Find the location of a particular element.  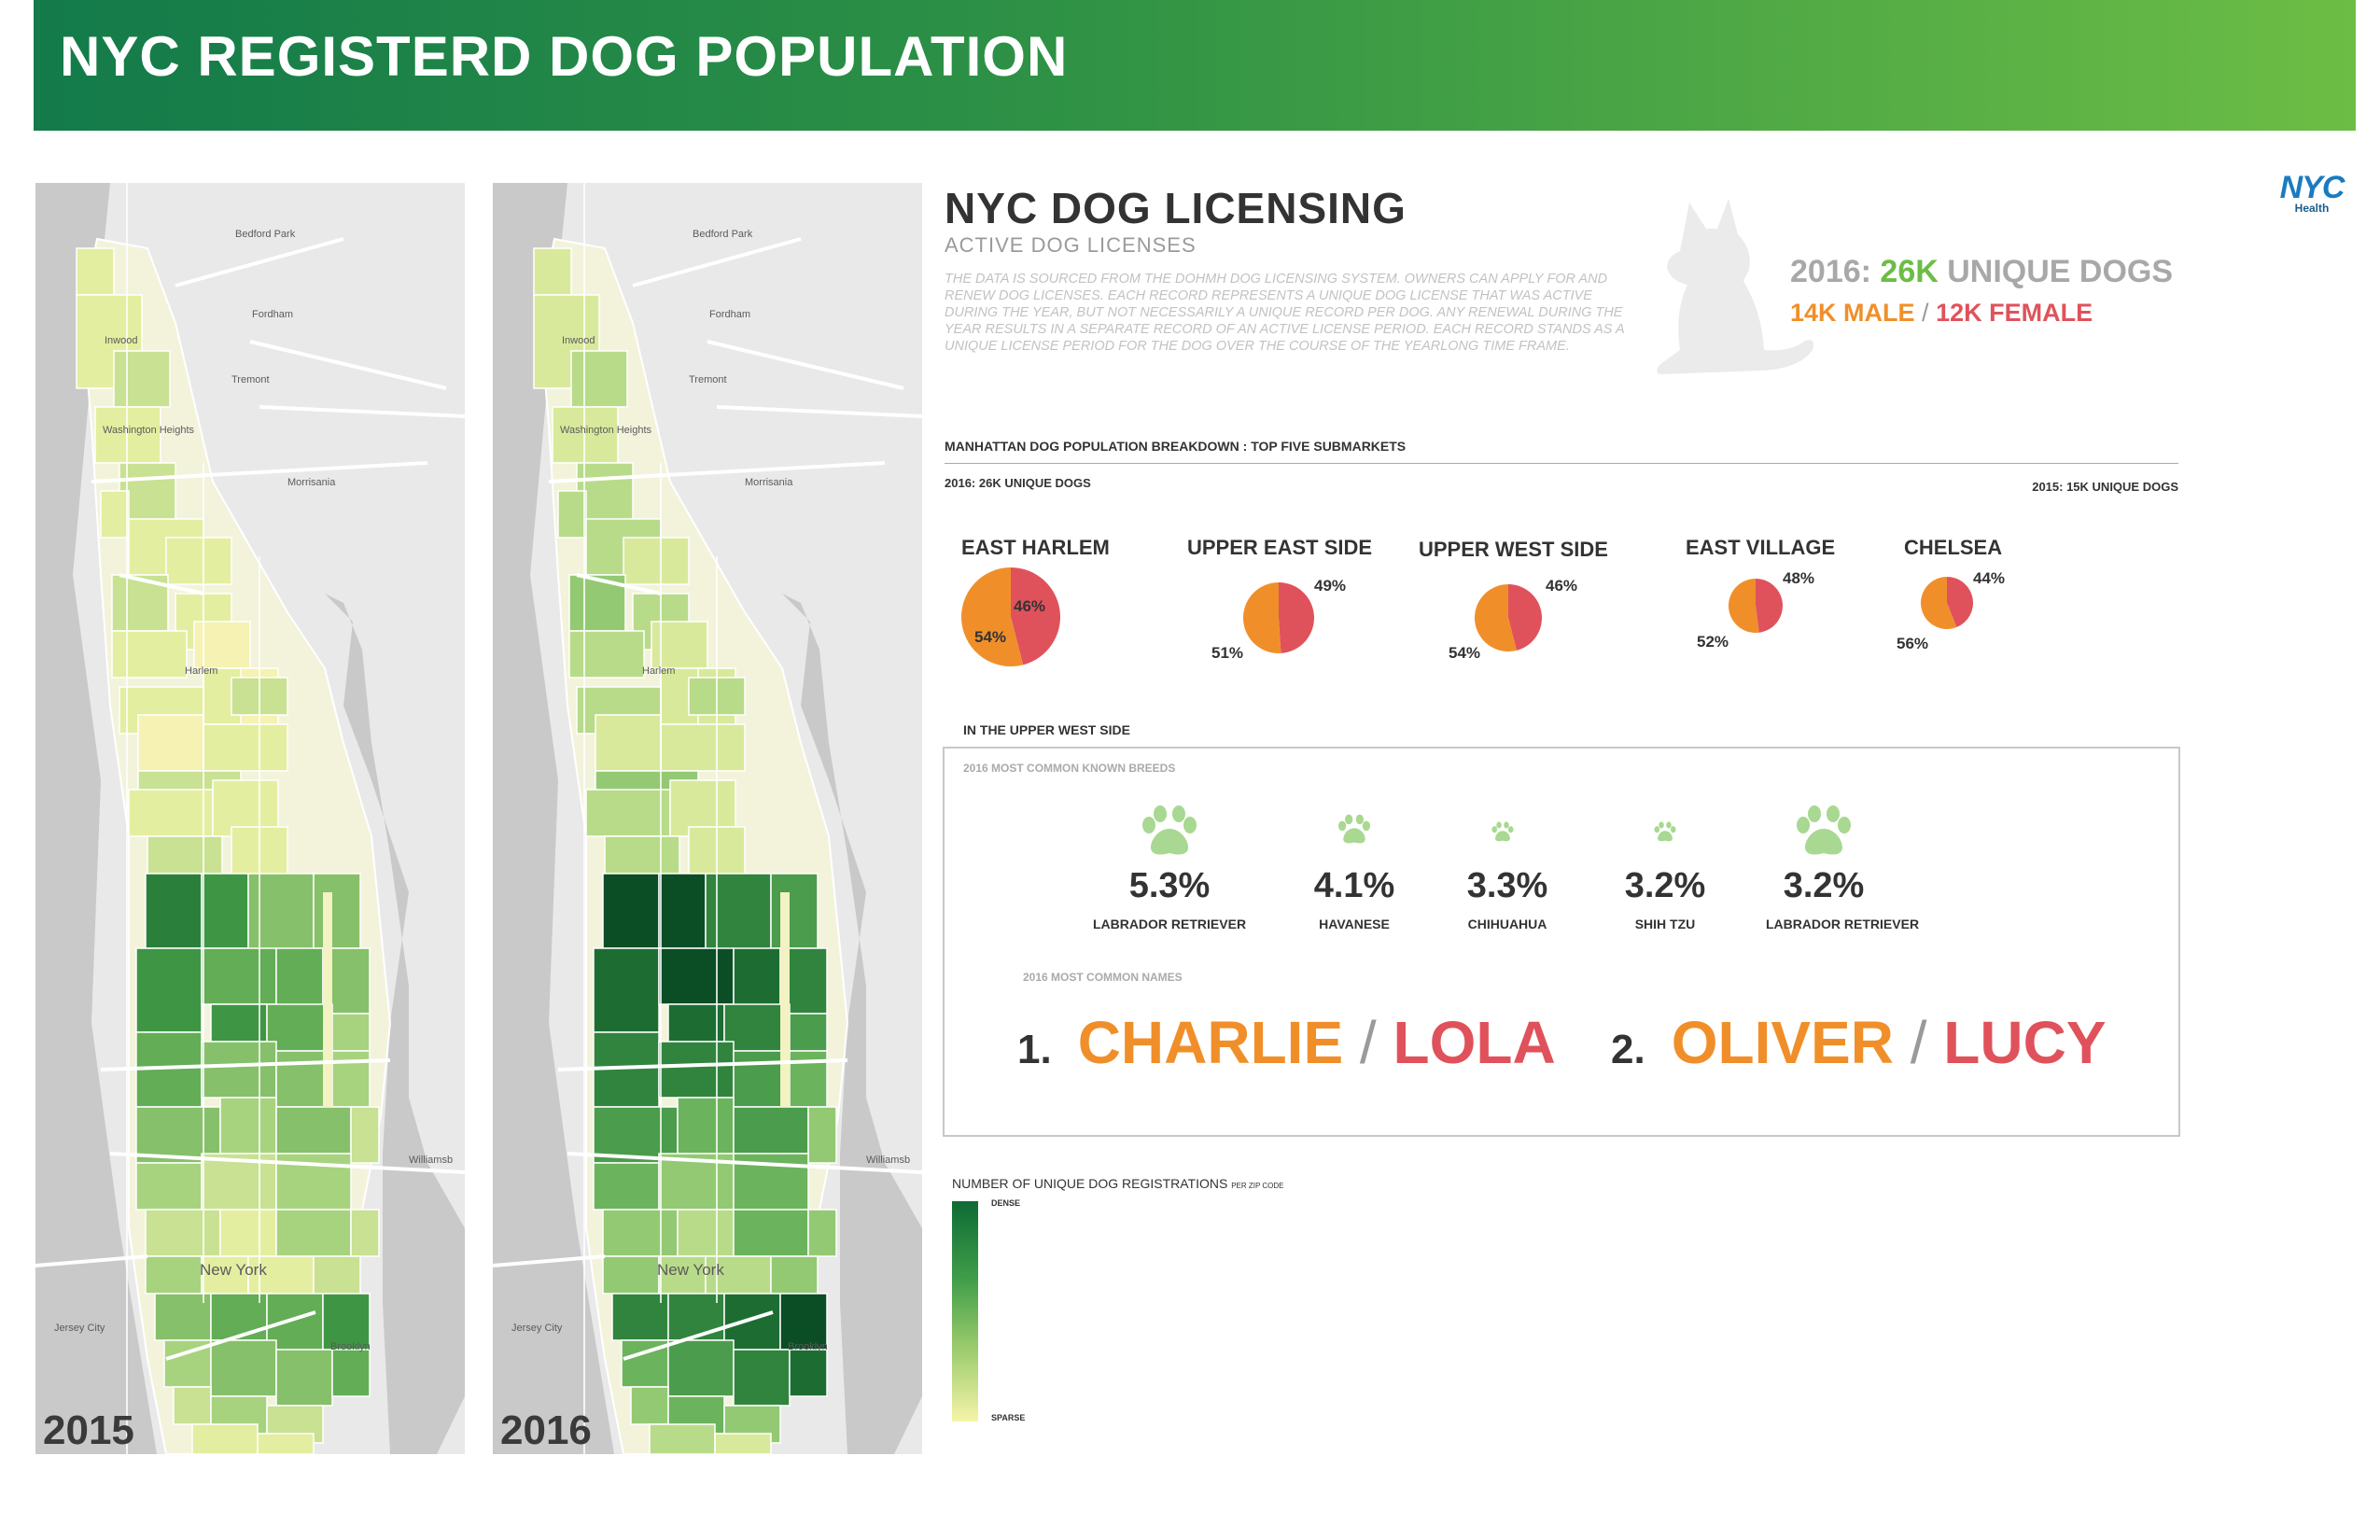

legend-dense-label: DENSE is located at coordinates (1006, 1203).